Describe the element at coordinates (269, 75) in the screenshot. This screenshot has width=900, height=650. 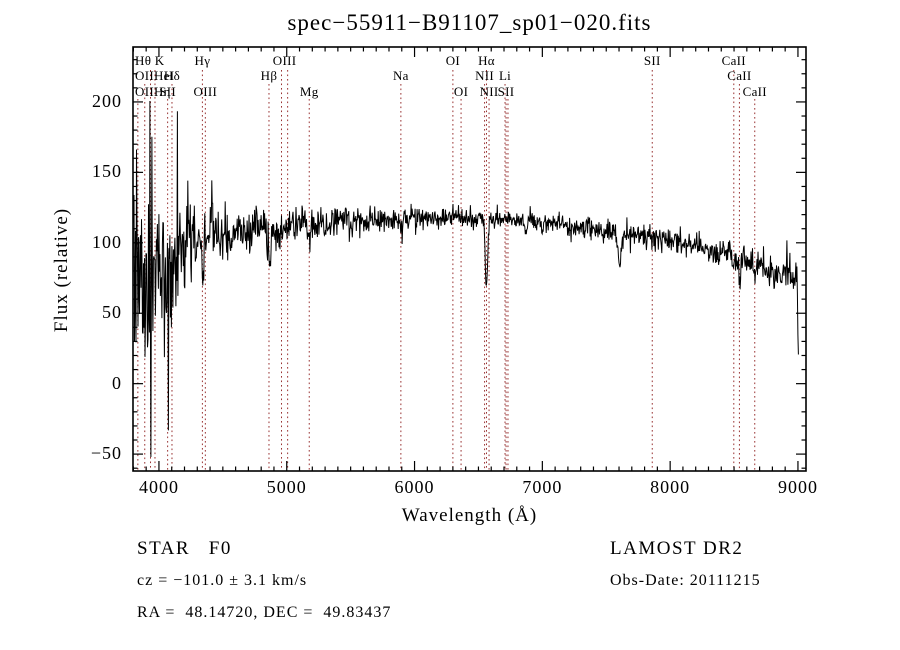
I see `spectral-line-label: Hβ` at that location.